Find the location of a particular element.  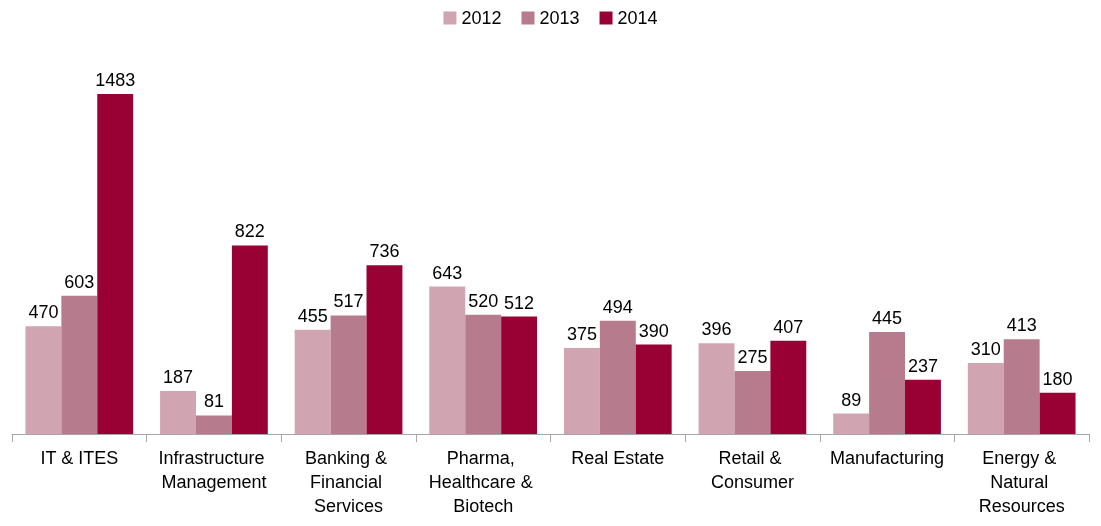

data-label: 517 is located at coordinates (348, 301).